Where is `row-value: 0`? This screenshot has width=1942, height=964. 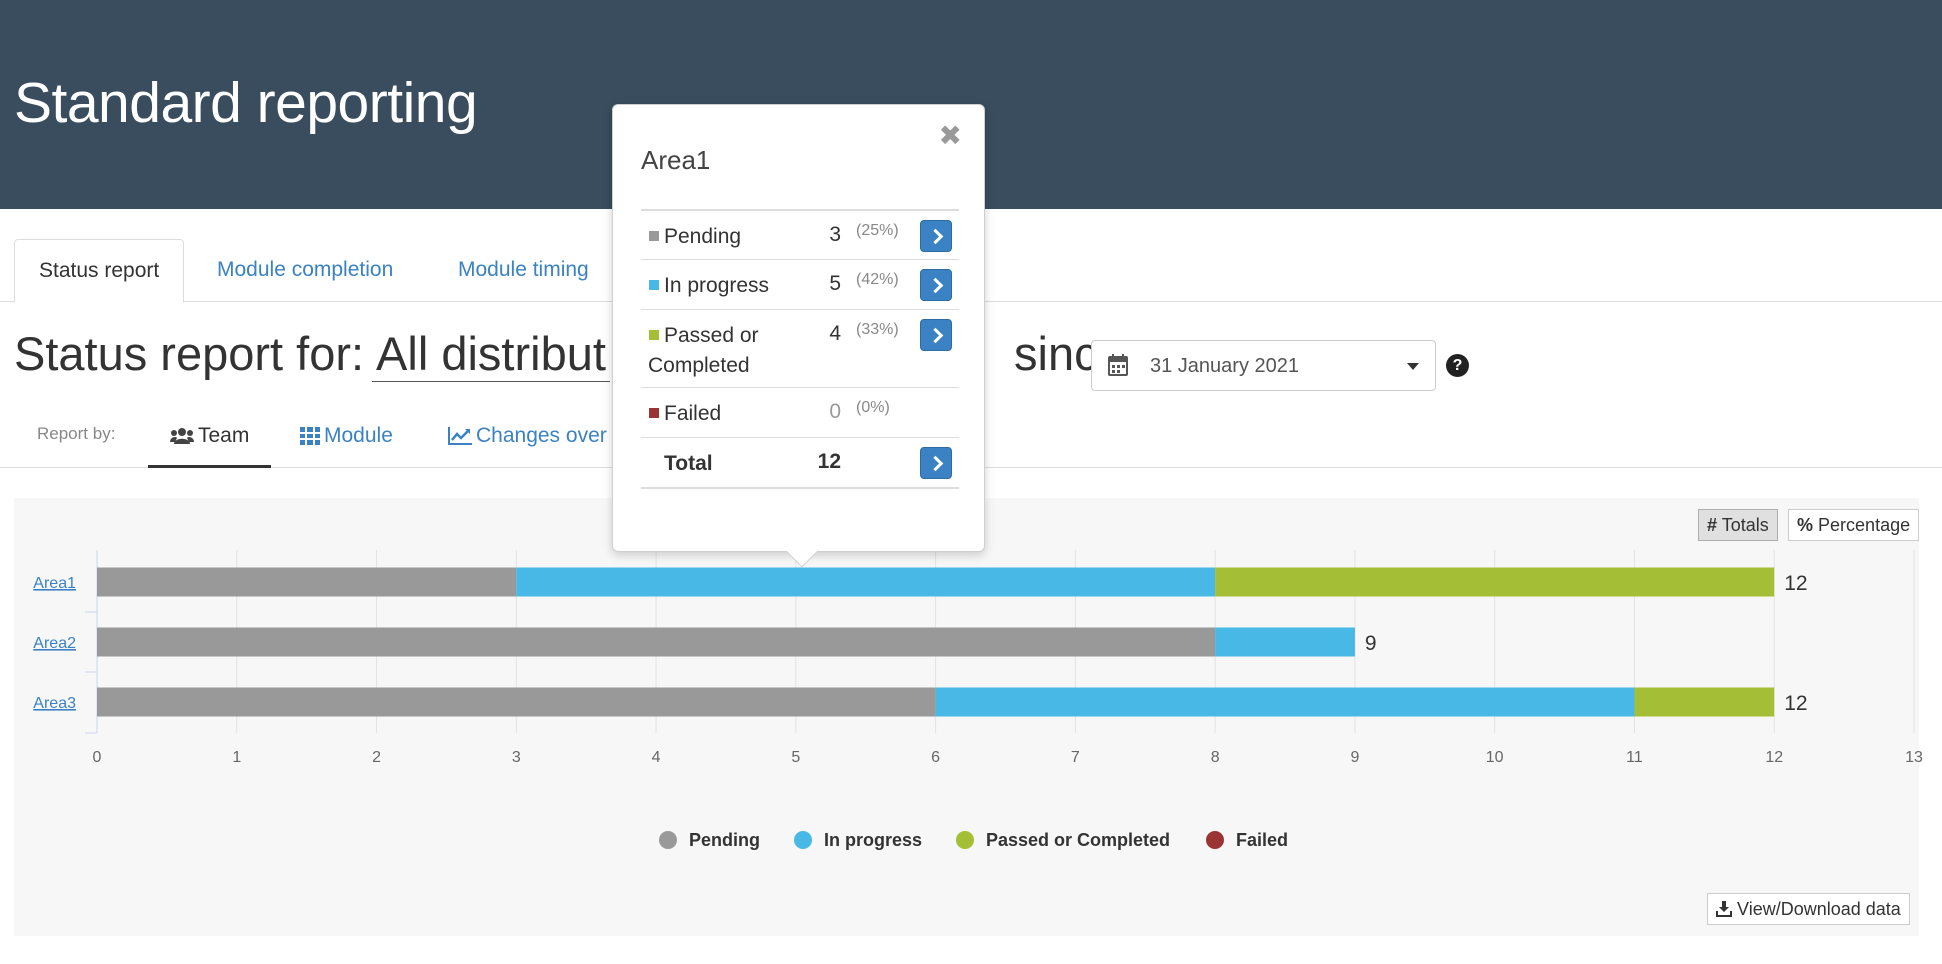 row-value: 0 is located at coordinates (835, 411).